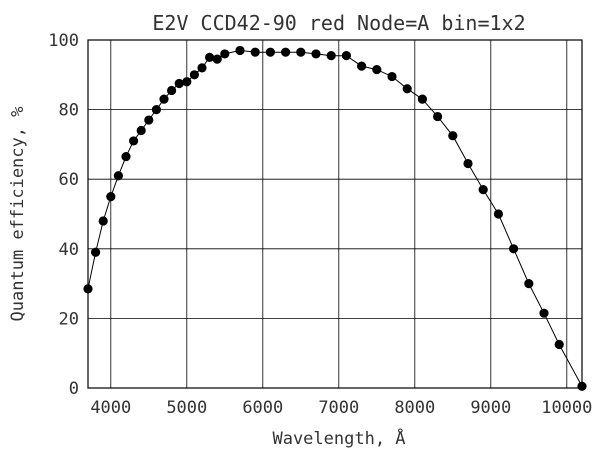 Image resolution: width=600 pixels, height=449 pixels. I want to click on y-tick-label: 20, so click(69, 319).